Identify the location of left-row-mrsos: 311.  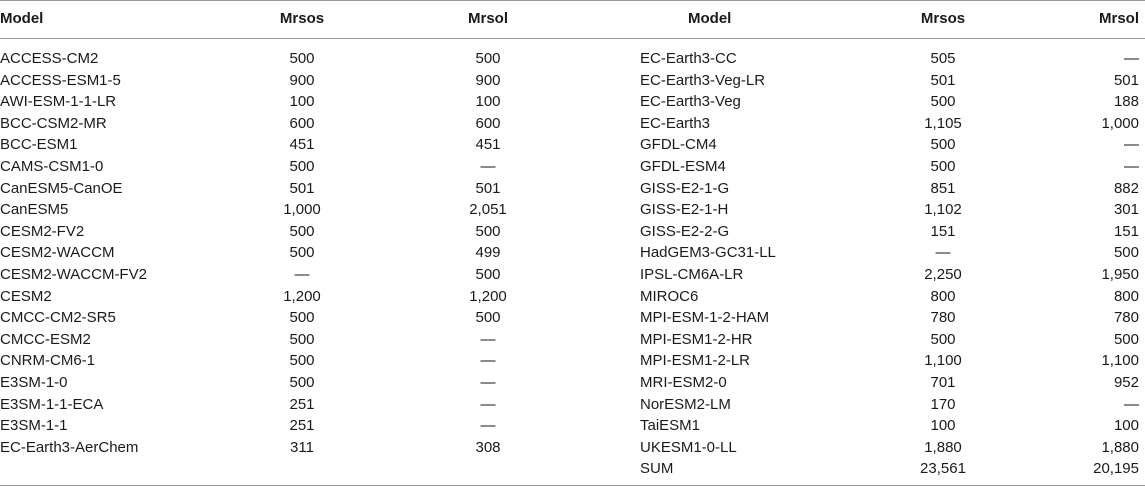
(302, 447).